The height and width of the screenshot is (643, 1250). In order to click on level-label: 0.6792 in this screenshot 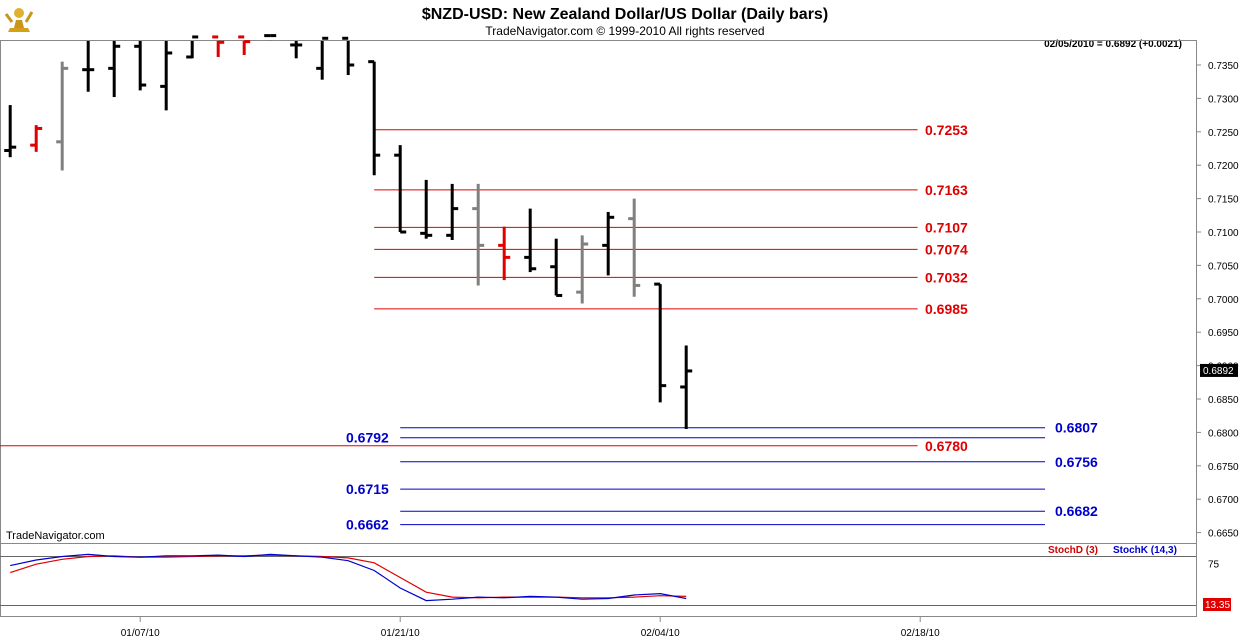, I will do `click(367, 438)`.